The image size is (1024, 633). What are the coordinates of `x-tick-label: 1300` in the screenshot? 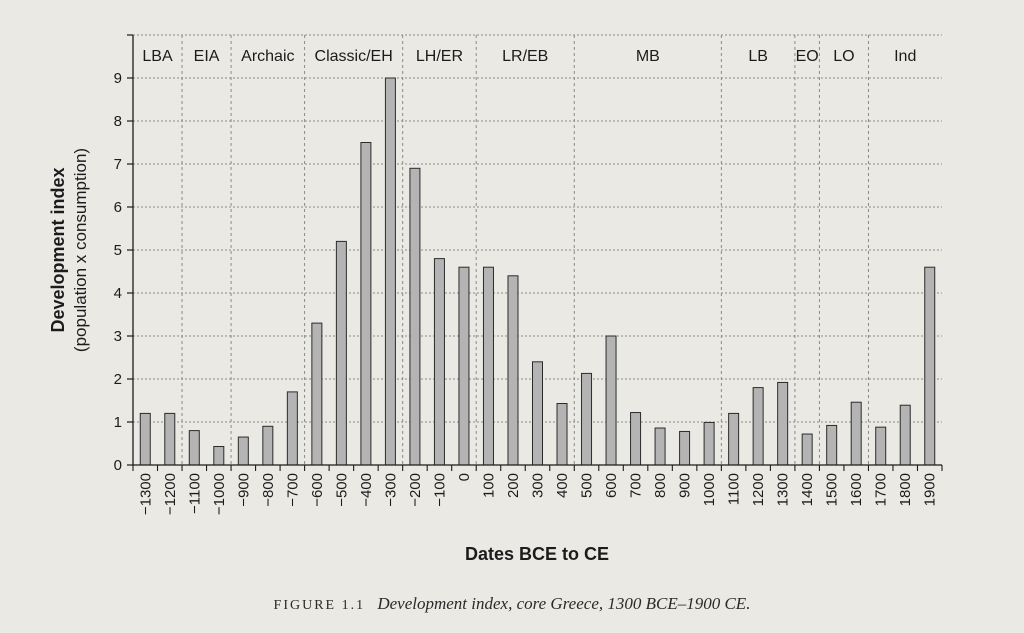 It's located at (783, 489).